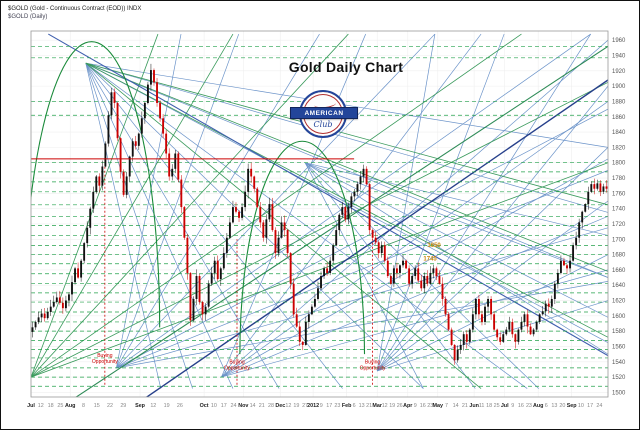  I want to click on date-tick-label: Sep, so click(140, 406).